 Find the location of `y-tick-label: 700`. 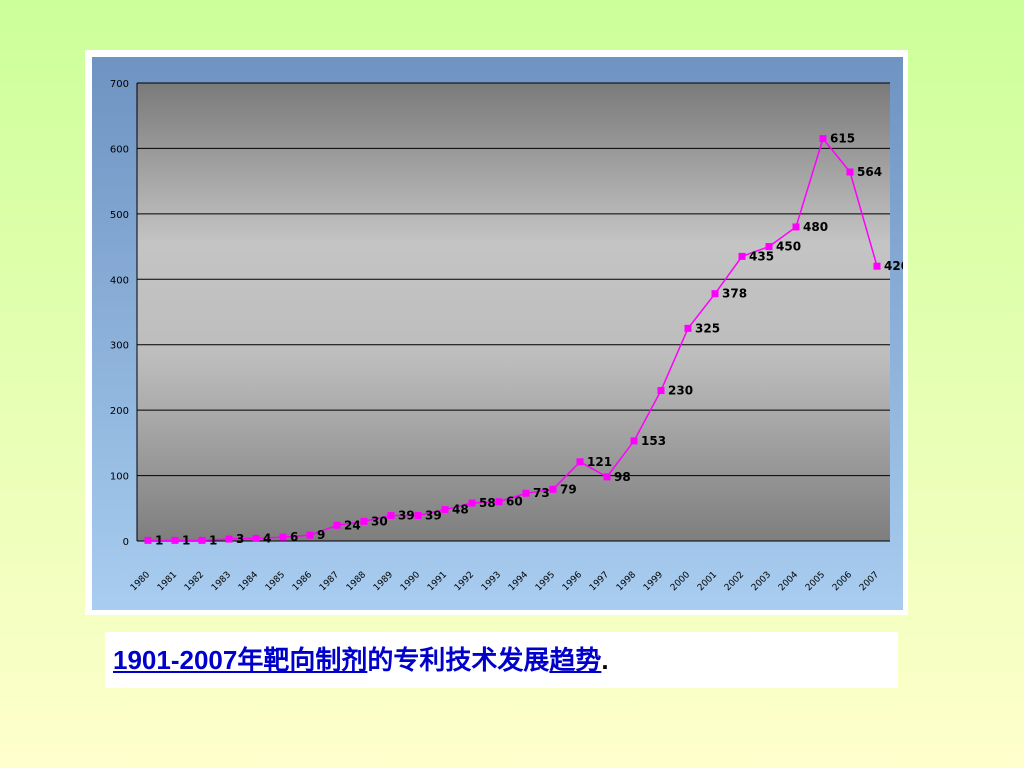

y-tick-label: 700 is located at coordinates (119, 84).